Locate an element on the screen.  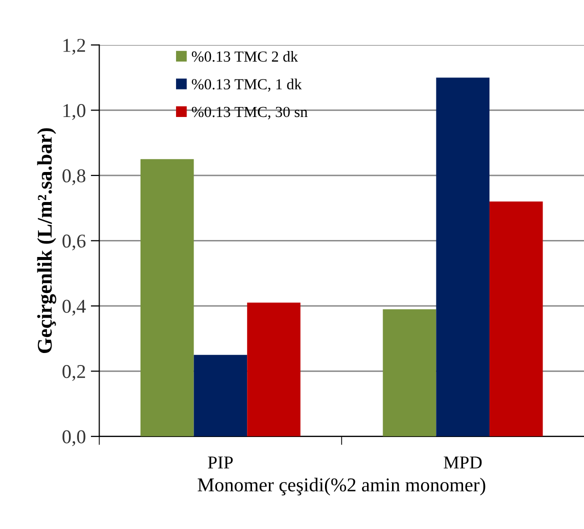
legend-label: %0.13 TMC, 30 sn is located at coordinates (250, 113).